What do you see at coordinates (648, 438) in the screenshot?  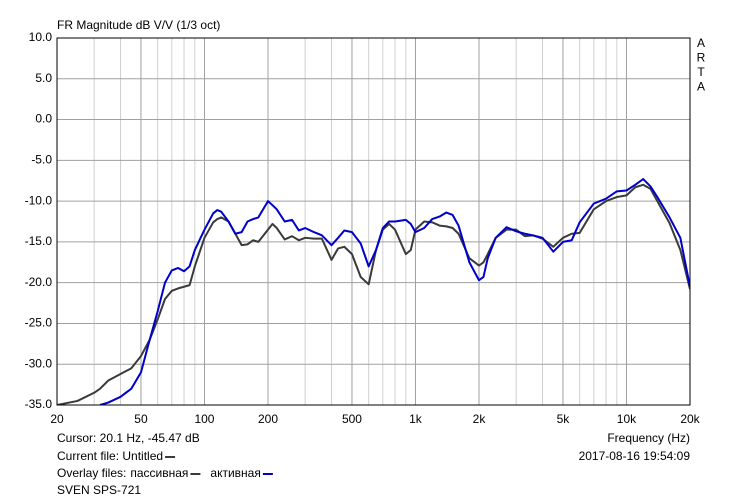 I see `x-axis-label: Frequency (Hz)` at bounding box center [648, 438].